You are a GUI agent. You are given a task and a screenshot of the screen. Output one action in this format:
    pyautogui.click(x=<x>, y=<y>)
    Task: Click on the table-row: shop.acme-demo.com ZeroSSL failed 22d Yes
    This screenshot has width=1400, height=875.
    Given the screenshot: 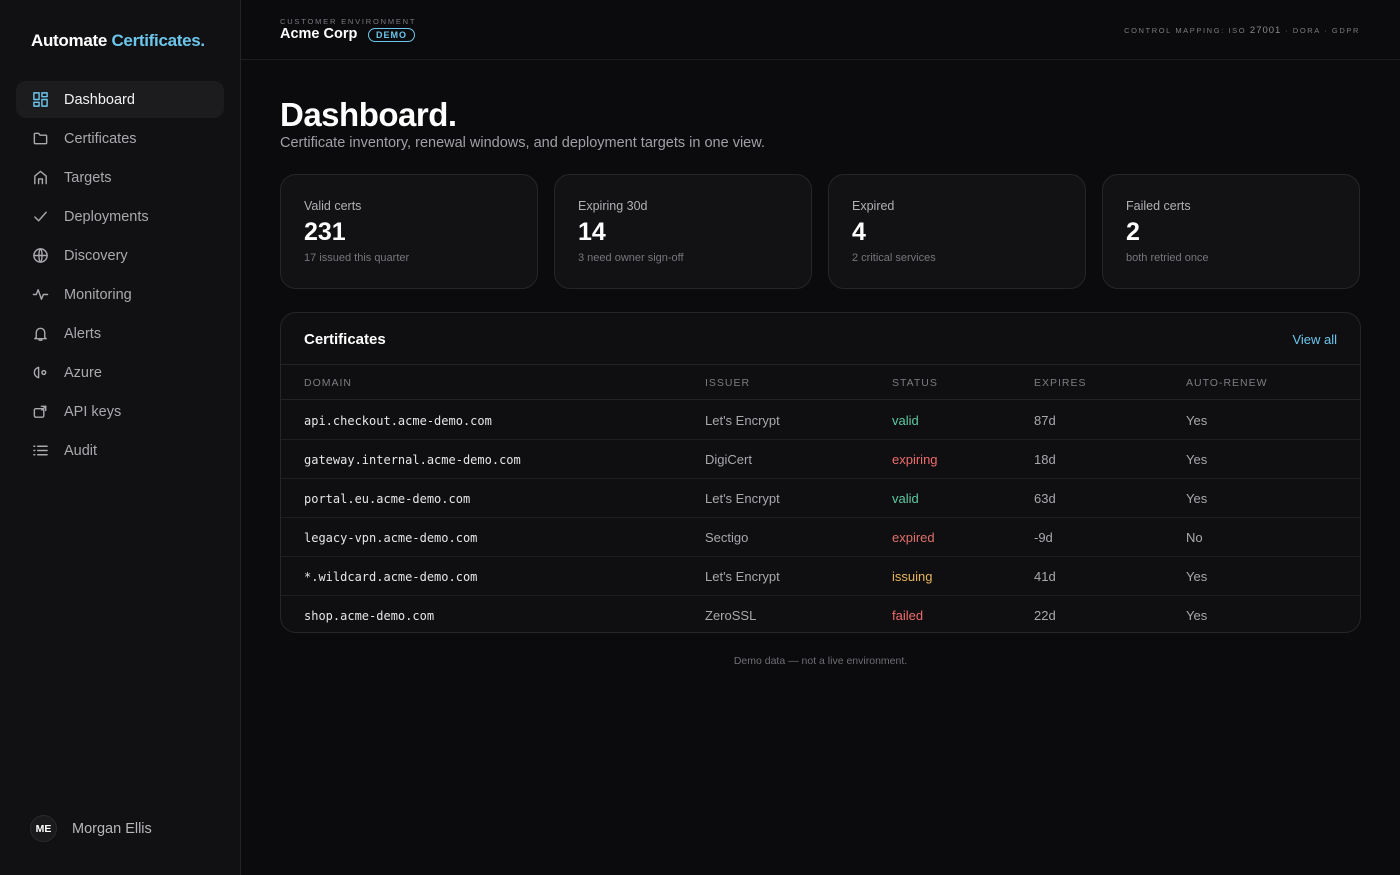 What is the action you would take?
    pyautogui.click(x=820, y=614)
    